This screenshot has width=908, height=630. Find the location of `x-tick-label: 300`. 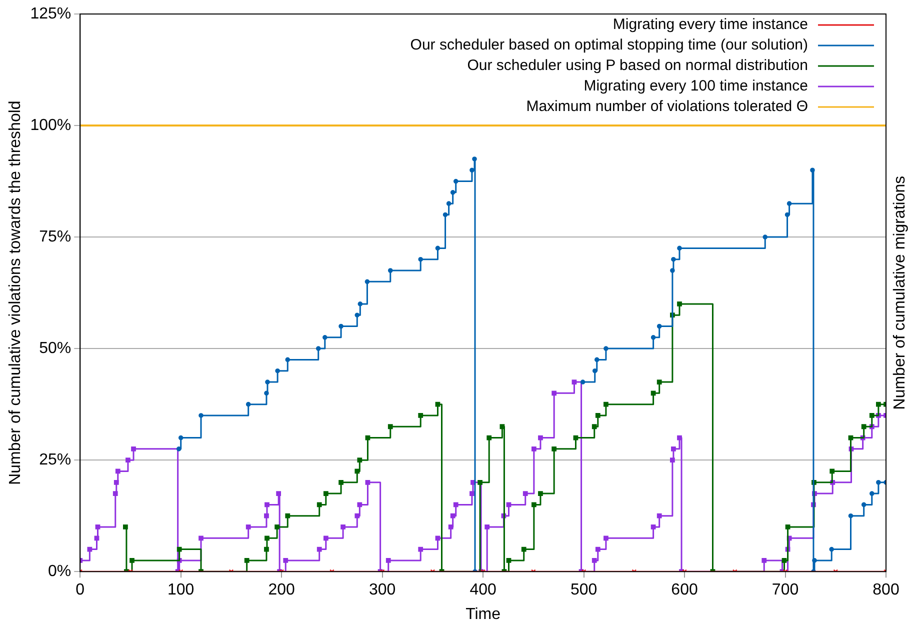

x-tick-label: 300 is located at coordinates (382, 590).